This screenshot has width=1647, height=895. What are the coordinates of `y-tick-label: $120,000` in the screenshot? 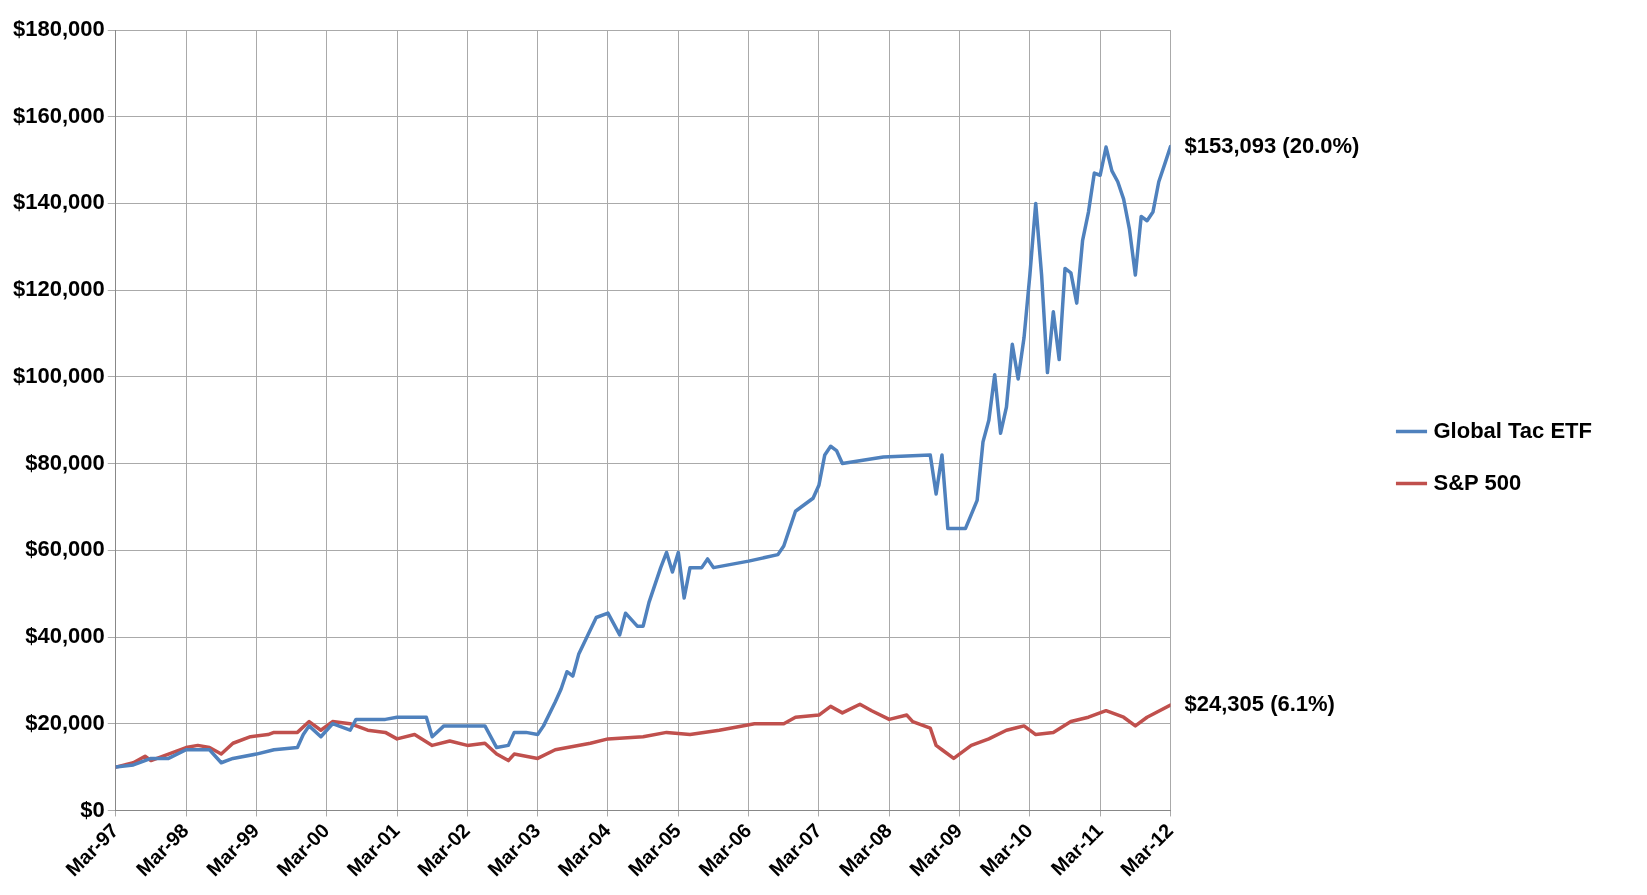 It's located at (58, 289).